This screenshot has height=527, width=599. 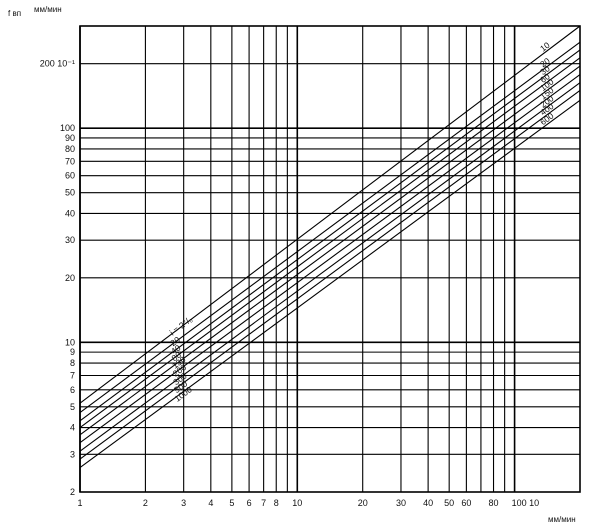 I want to click on y-tick-label: 60, so click(x=70, y=176).